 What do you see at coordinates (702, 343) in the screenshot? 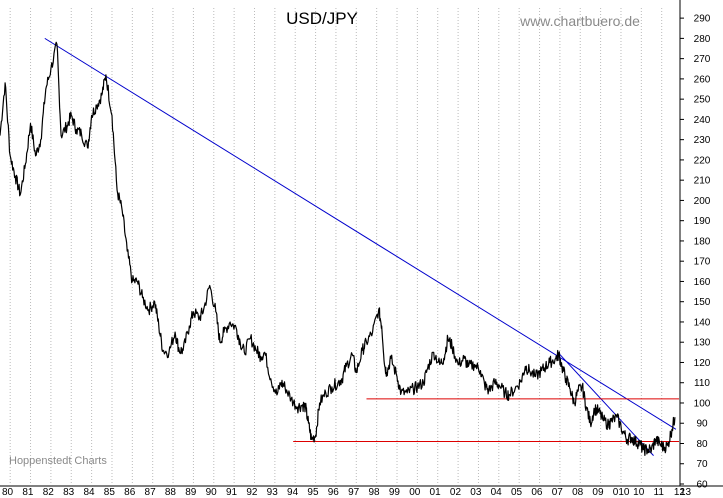
I see `y-tick-label: 130` at bounding box center [702, 343].